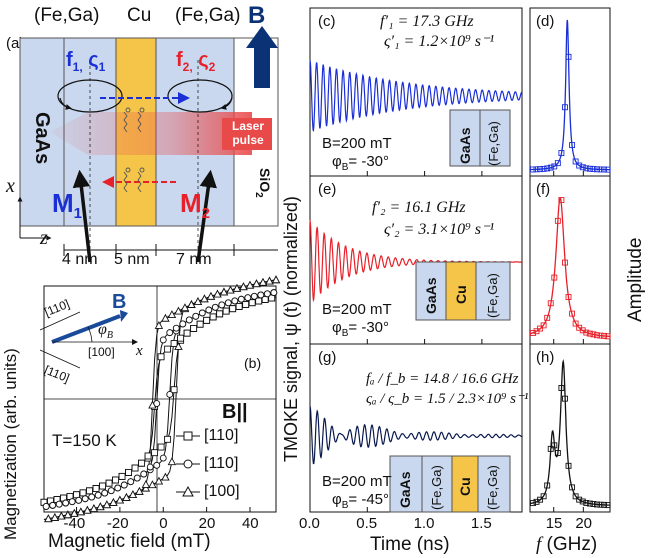 The height and width of the screenshot is (558, 652). What do you see at coordinates (93, 60) in the screenshot?
I see `s1-symbol: ς` at bounding box center [93, 60].